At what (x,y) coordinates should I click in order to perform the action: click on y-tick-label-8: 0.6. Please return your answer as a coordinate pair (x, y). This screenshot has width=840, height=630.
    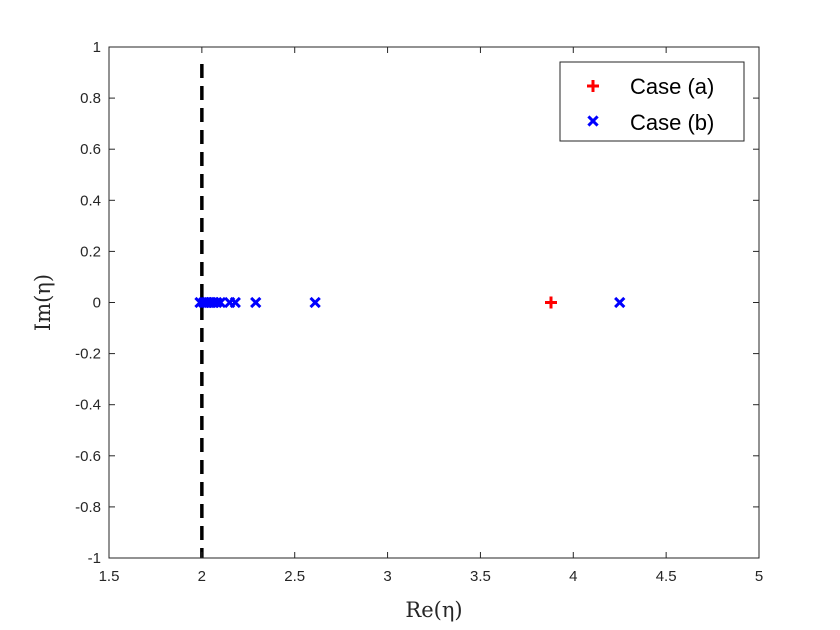
    Looking at the image, I should click on (90, 149).